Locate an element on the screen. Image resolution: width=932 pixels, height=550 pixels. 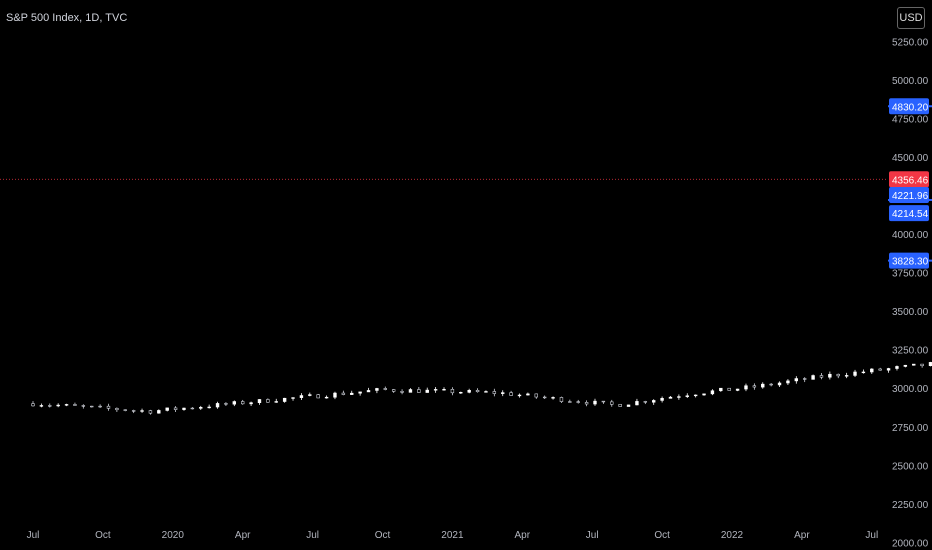
currency-badge: USD is located at coordinates (911, 18).